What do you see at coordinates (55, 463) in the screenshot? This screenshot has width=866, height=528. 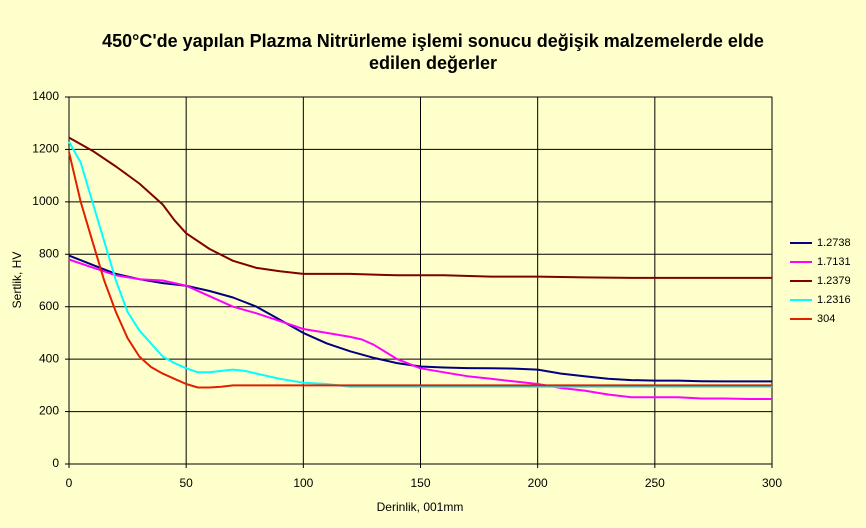 I see `y-tick-label: 0` at bounding box center [55, 463].